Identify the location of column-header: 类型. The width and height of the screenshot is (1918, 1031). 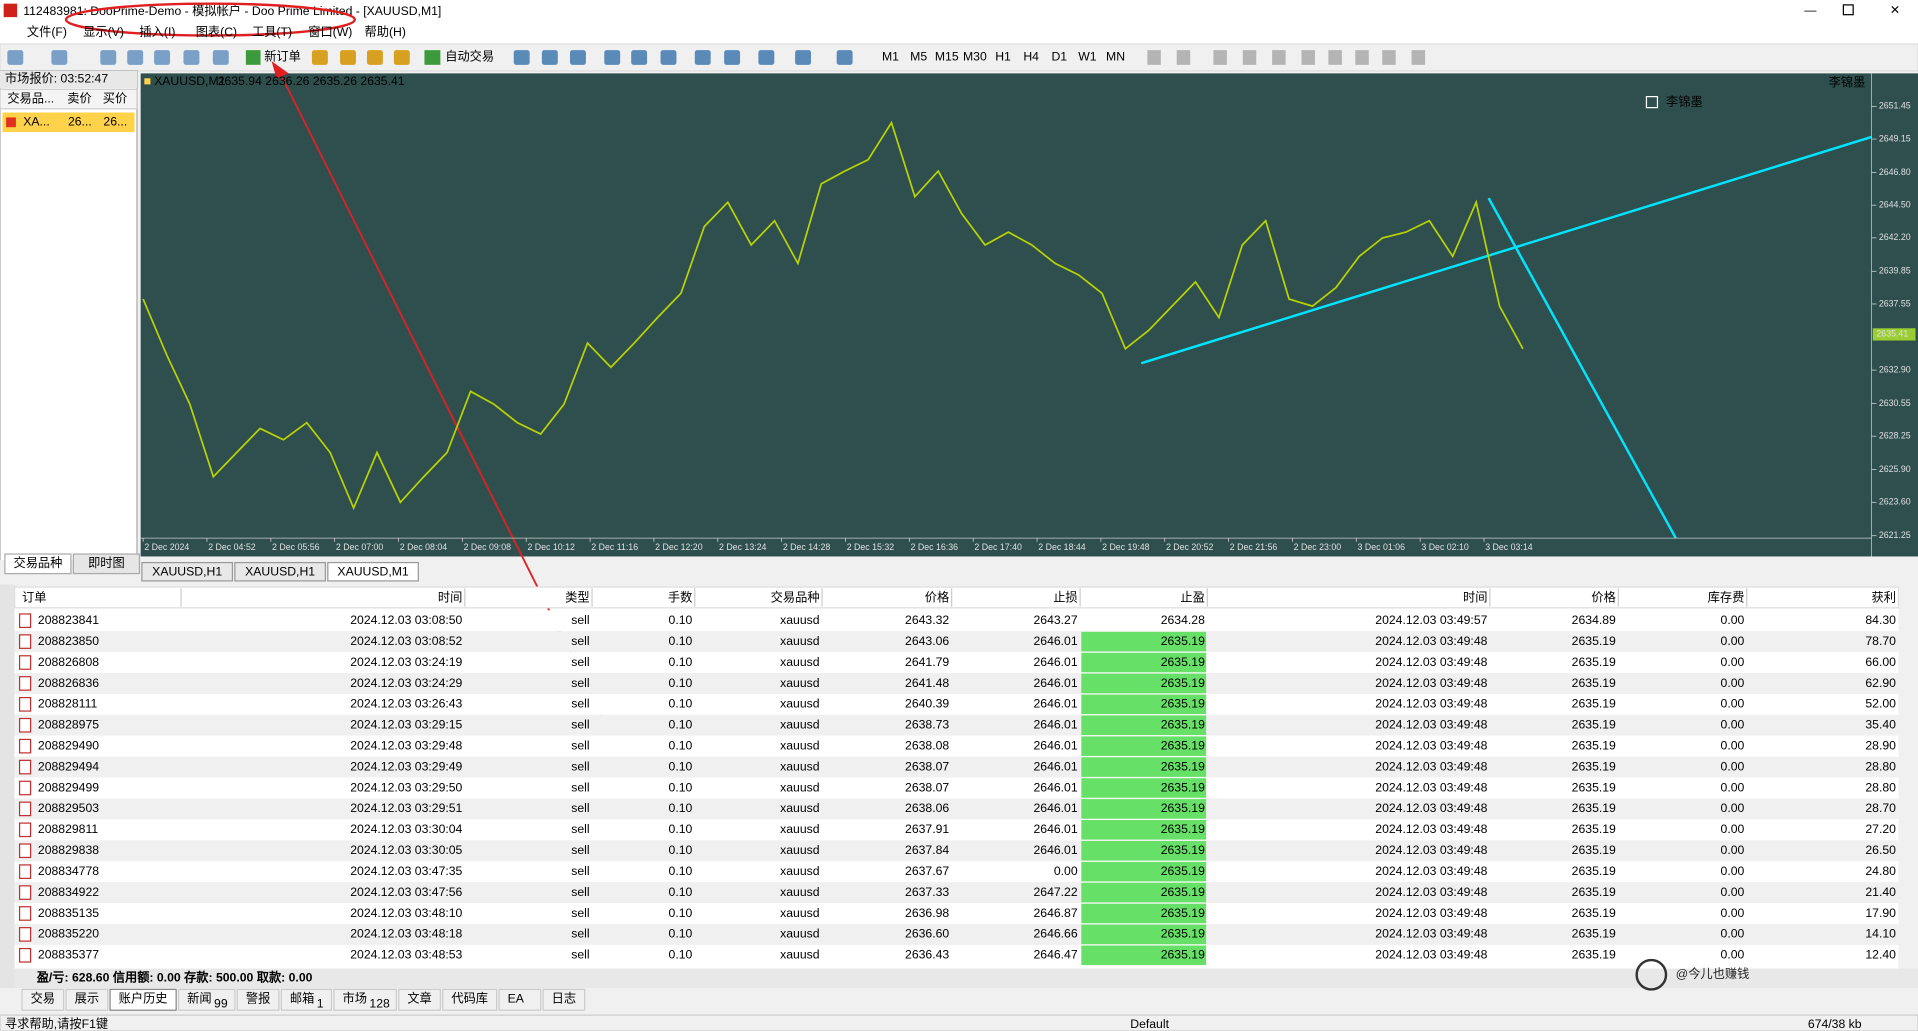
(577, 597).